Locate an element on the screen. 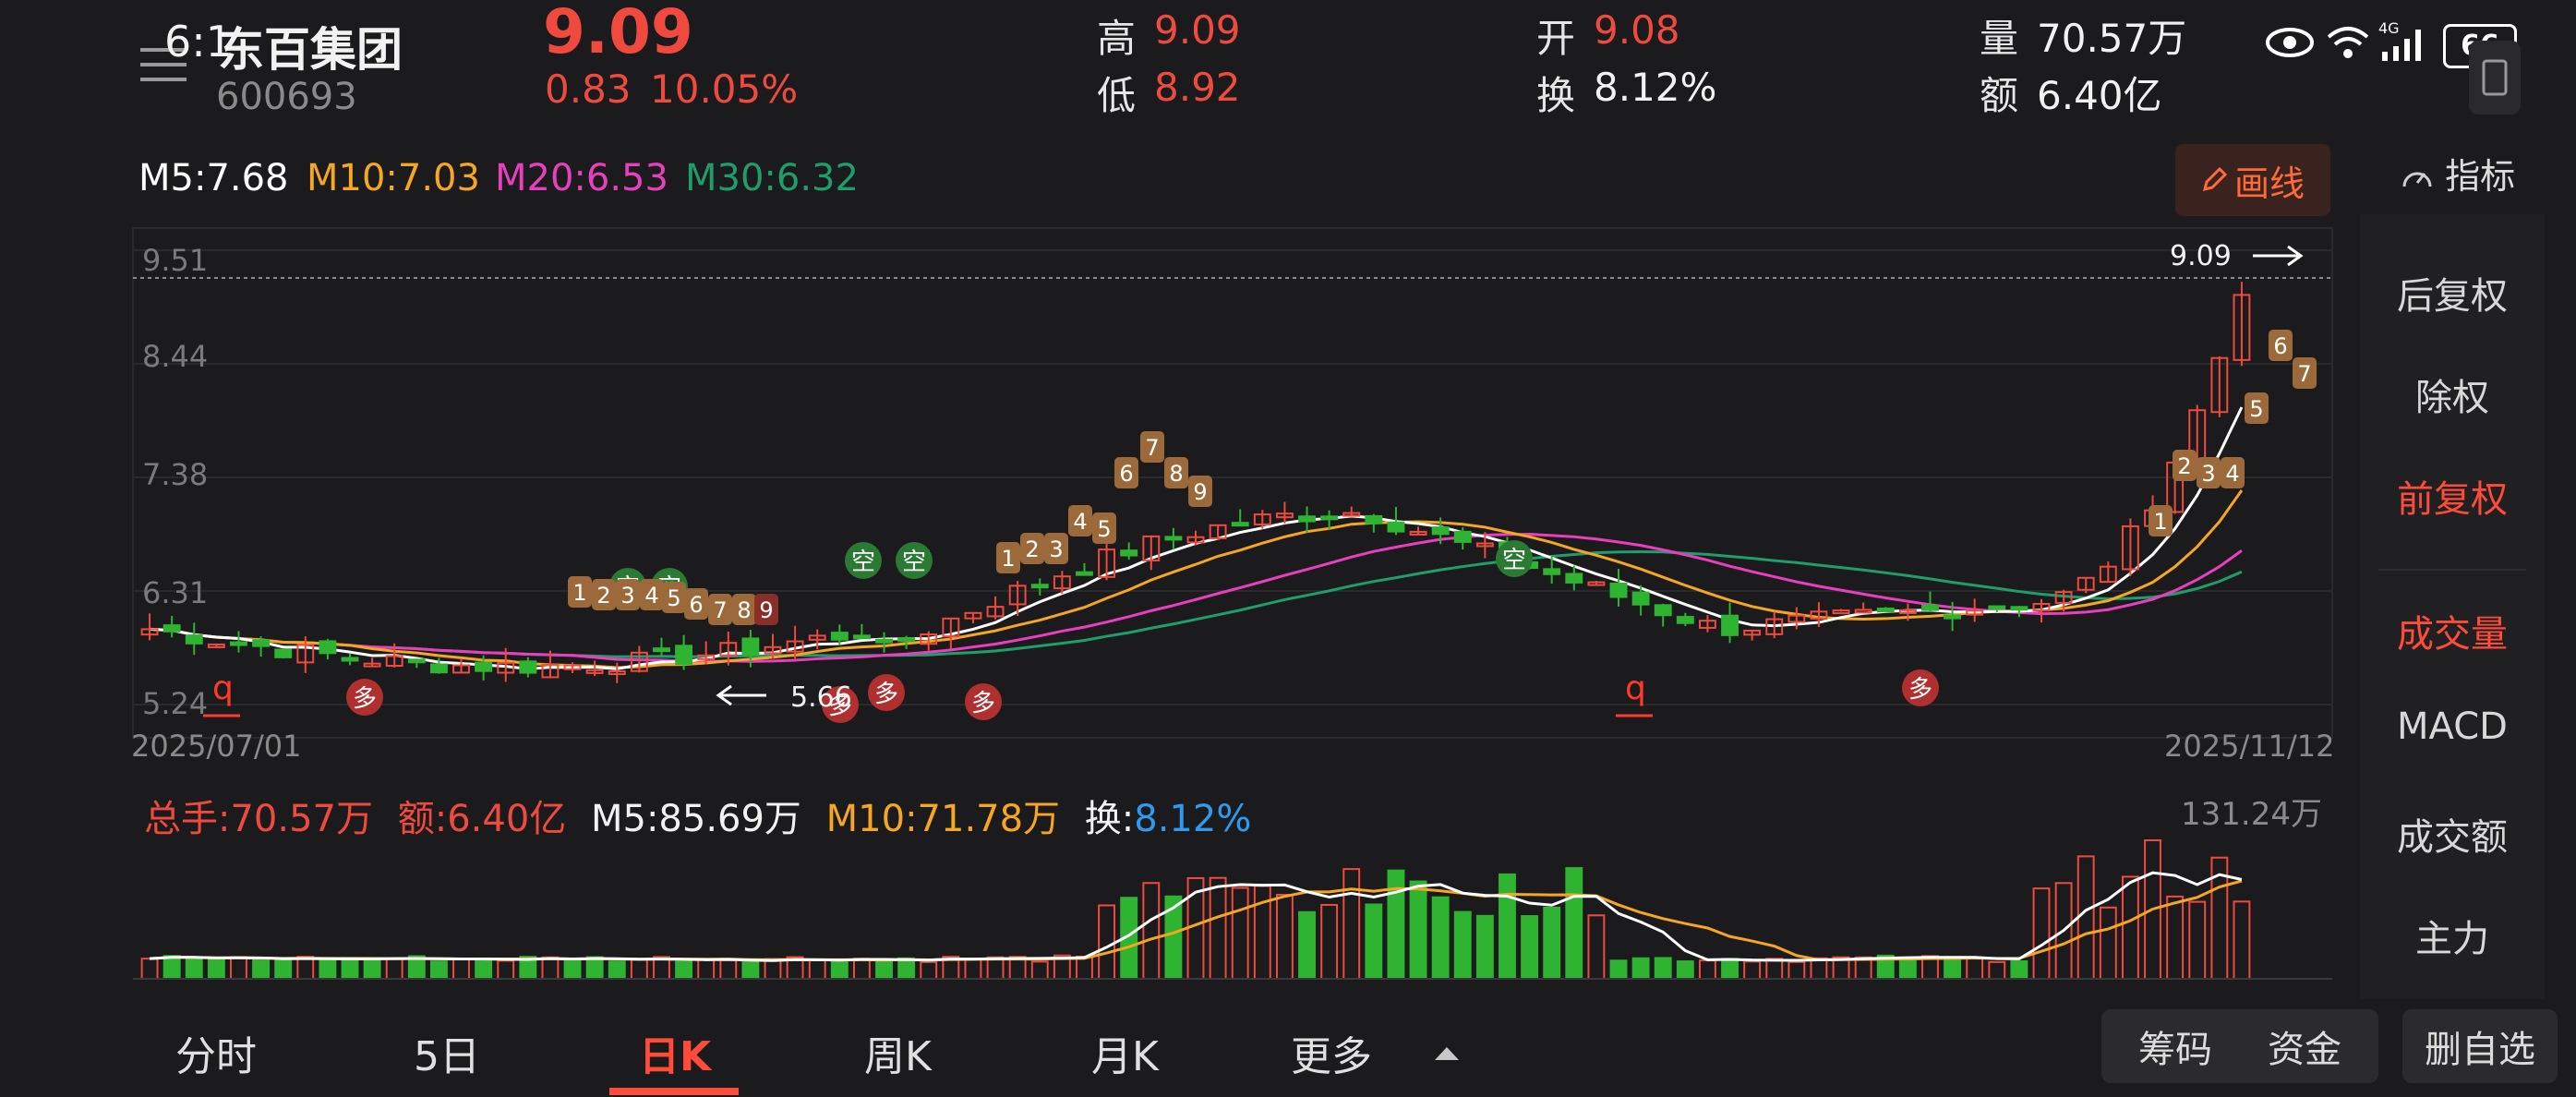 The height and width of the screenshot is (1097, 2576). draw-line-button: 画线 is located at coordinates (2252, 180).